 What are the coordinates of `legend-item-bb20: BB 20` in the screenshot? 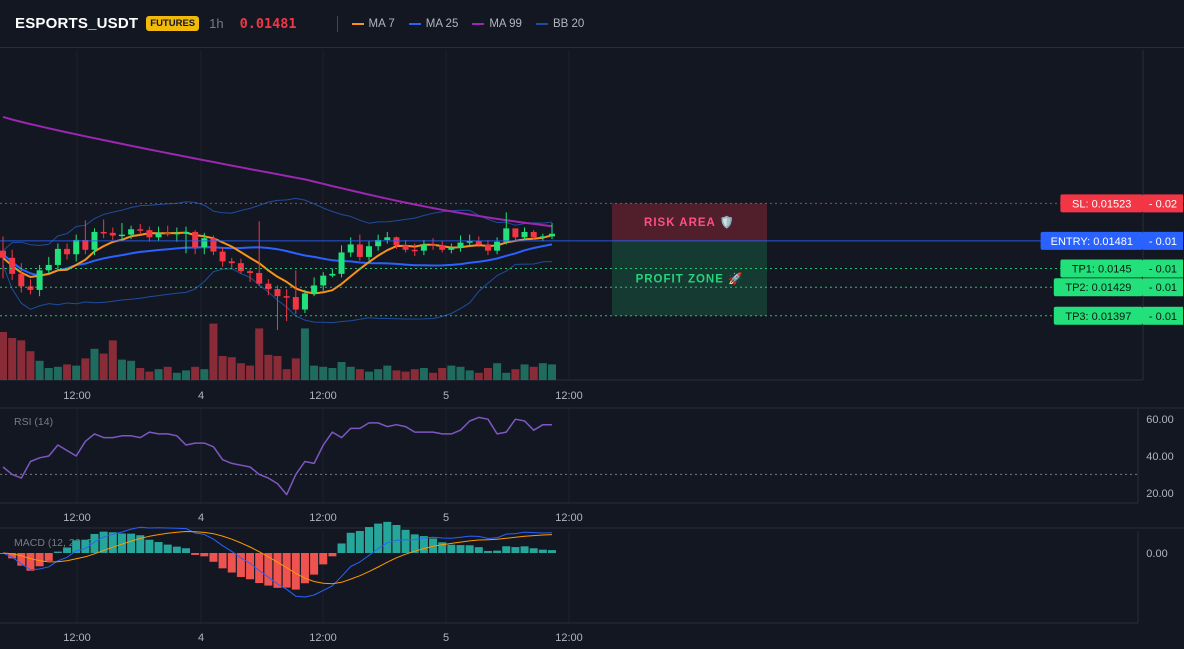 It's located at (560, 23).